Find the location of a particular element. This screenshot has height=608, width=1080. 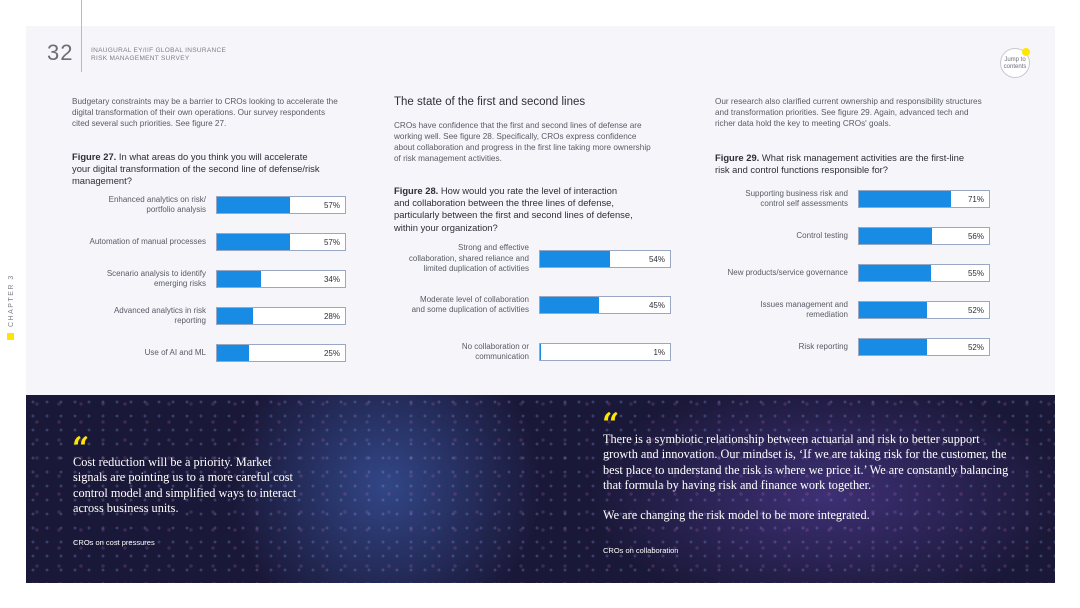

fig28-label: Figure 28. is located at coordinates (416, 190).